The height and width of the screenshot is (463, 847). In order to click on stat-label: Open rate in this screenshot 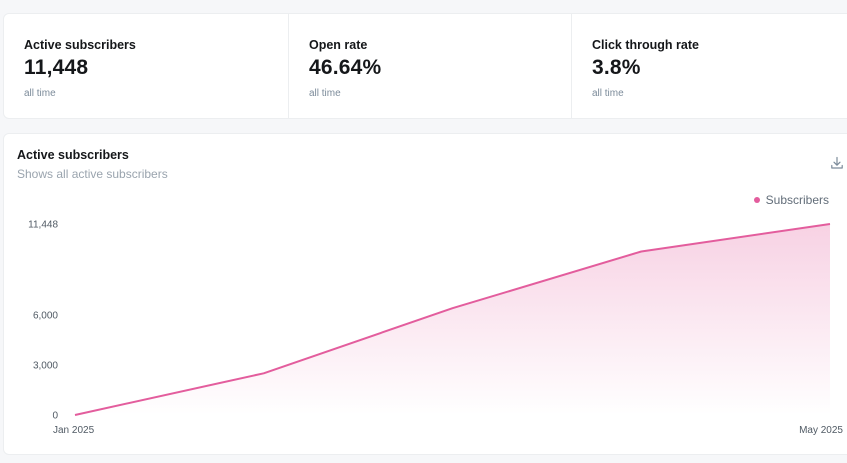, I will do `click(338, 45)`.